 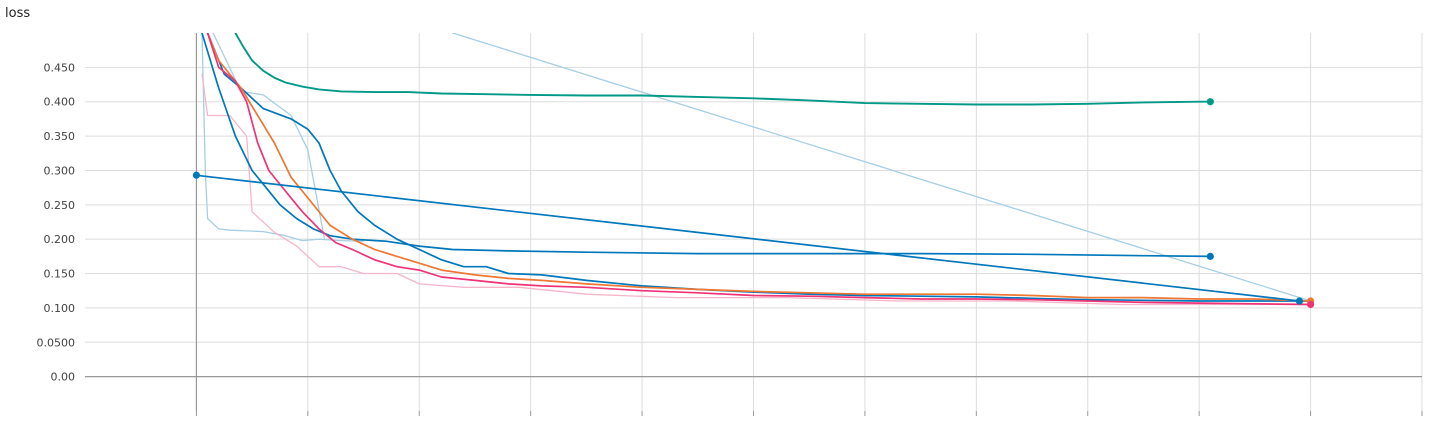 I want to click on y-tick-label: 0.100, so click(x=60, y=308).